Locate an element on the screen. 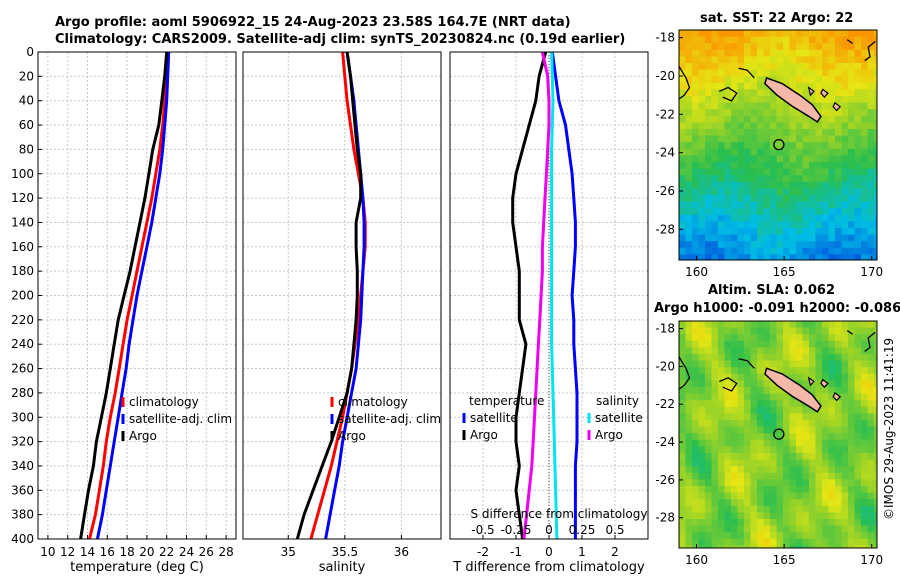 This screenshot has height=580, width=900. salinity-series-argo is located at coordinates (329, 295).